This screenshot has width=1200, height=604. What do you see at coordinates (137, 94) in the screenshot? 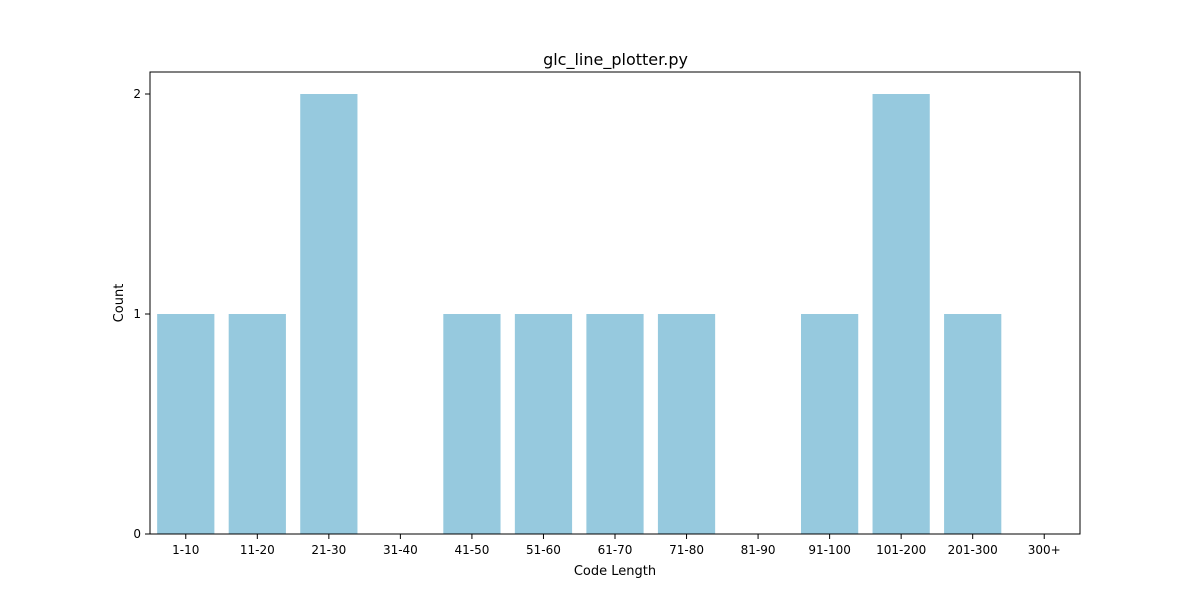
I see `y-tick-label: 2` at bounding box center [137, 94].